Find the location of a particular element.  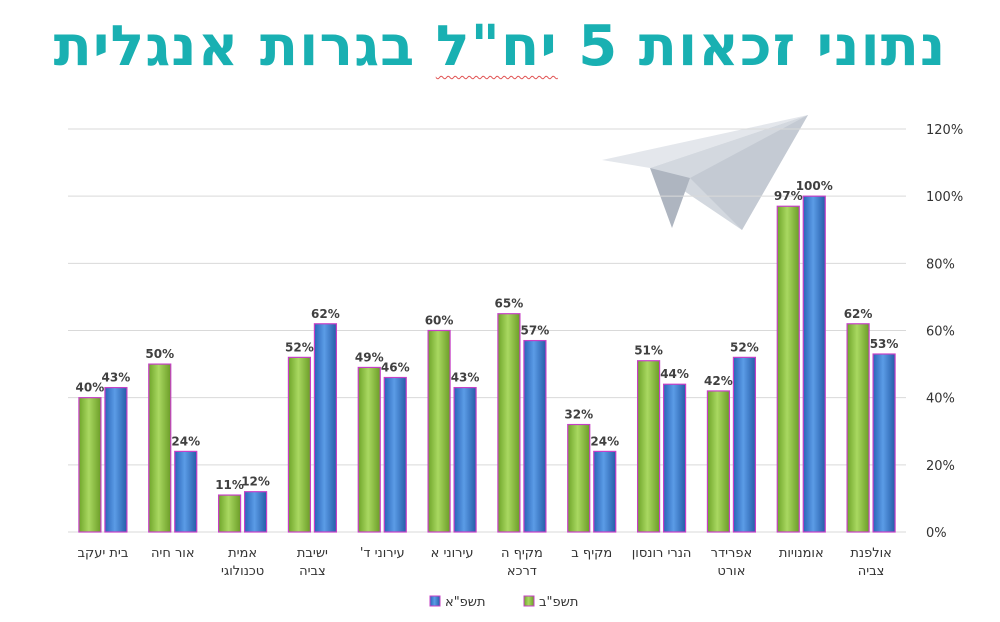

y-tick-label: 40% is located at coordinates (940, 399).